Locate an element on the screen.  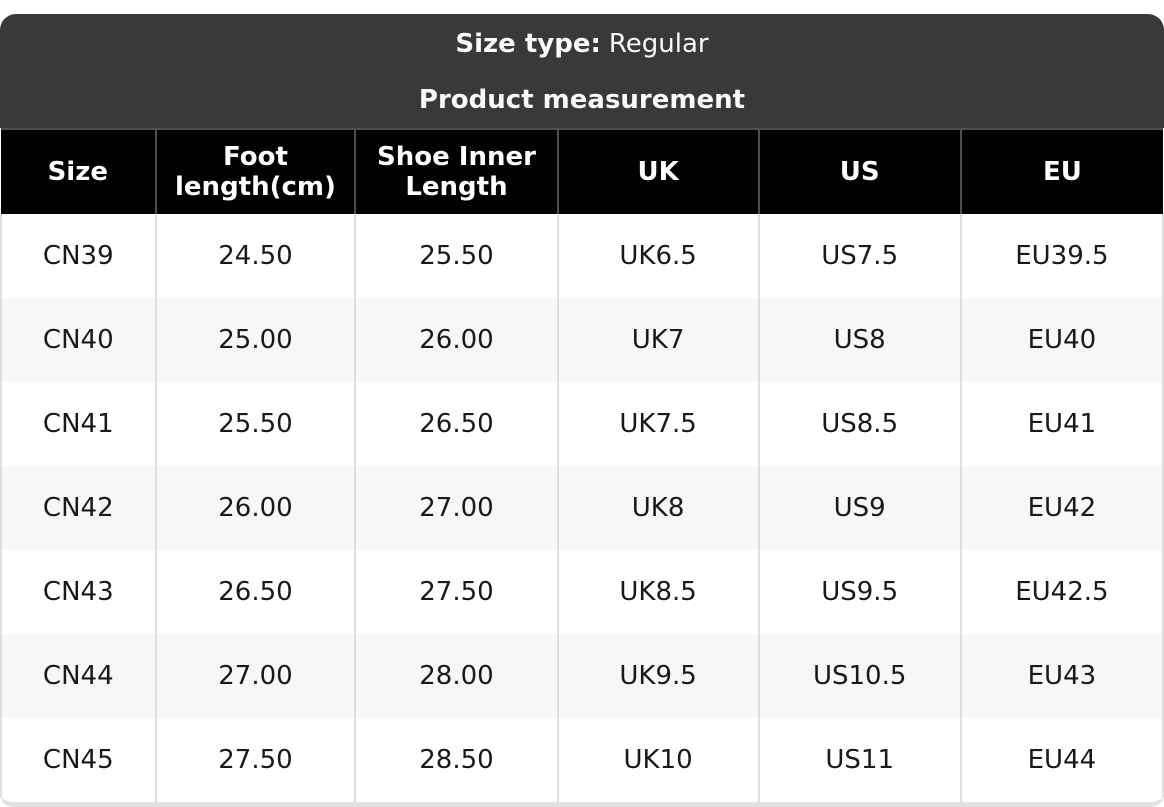
cell: UK9.5 is located at coordinates (657, 676).